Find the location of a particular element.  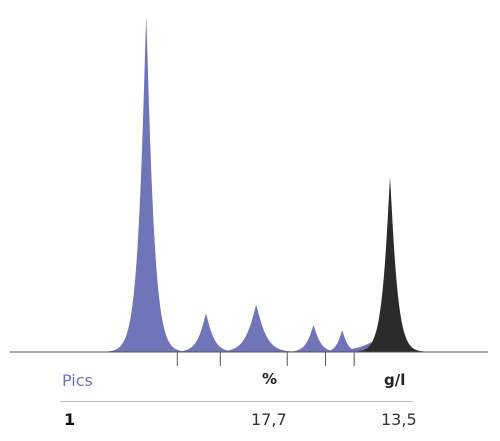

table-divider is located at coordinates (236, 401).